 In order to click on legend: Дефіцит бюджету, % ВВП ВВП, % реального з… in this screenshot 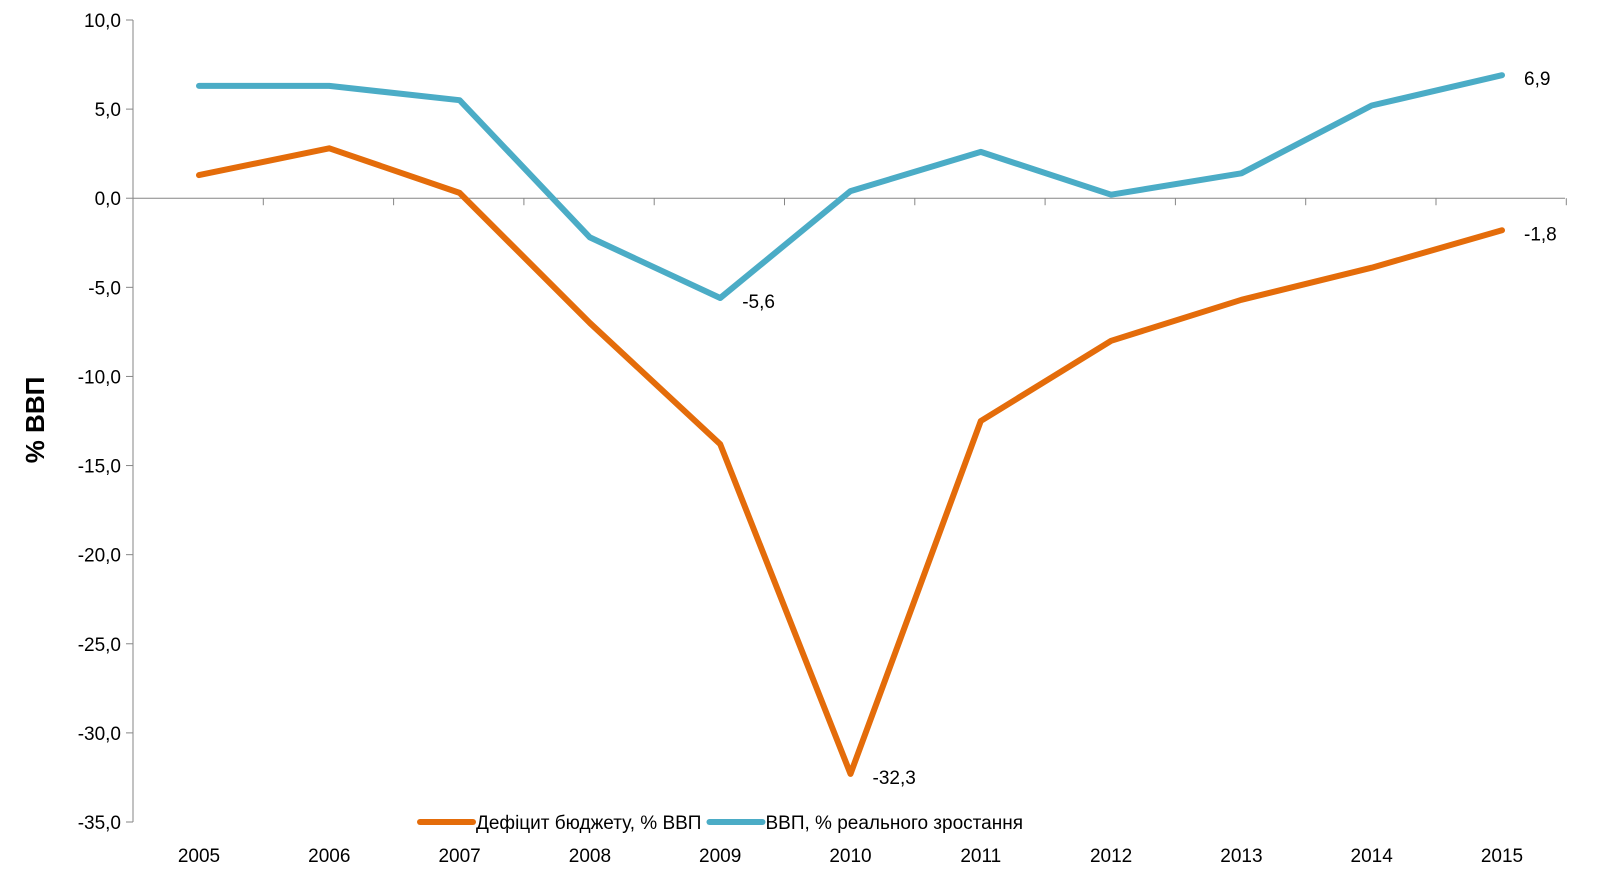, I will do `click(720, 823)`.